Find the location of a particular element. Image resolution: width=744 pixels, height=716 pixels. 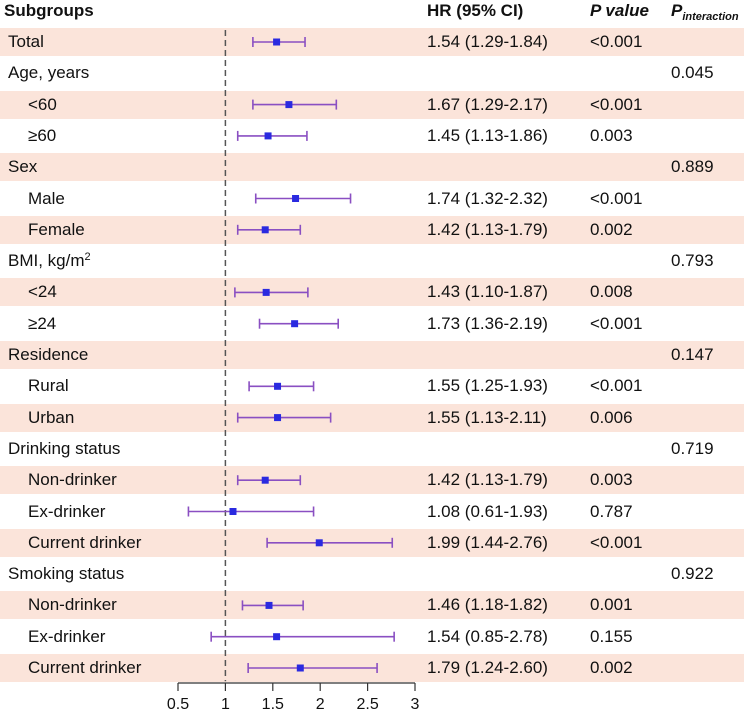

row-label: Smoking status is located at coordinates (66, 574).